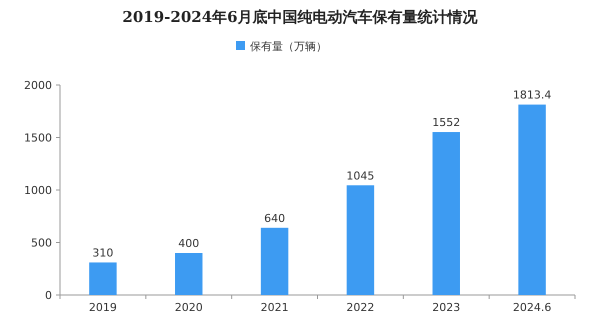  Describe the element at coordinates (446, 307) in the screenshot. I see `x-tick-label: 2023` at that location.